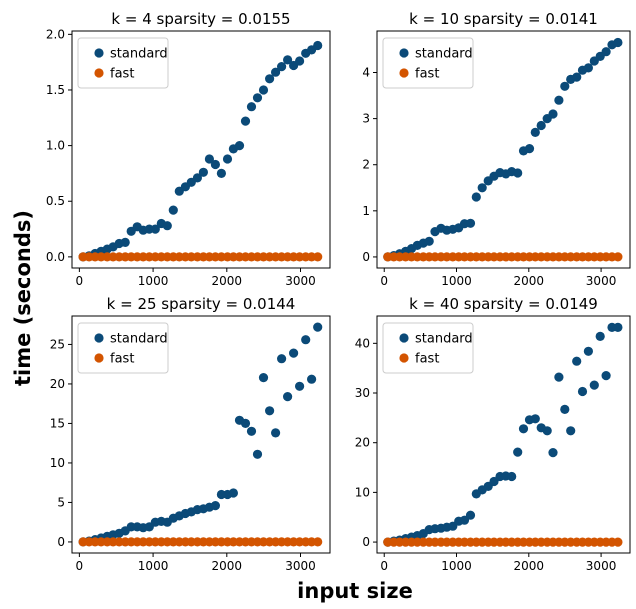  I want to click on y-tick-label: 20, so click(57, 384).